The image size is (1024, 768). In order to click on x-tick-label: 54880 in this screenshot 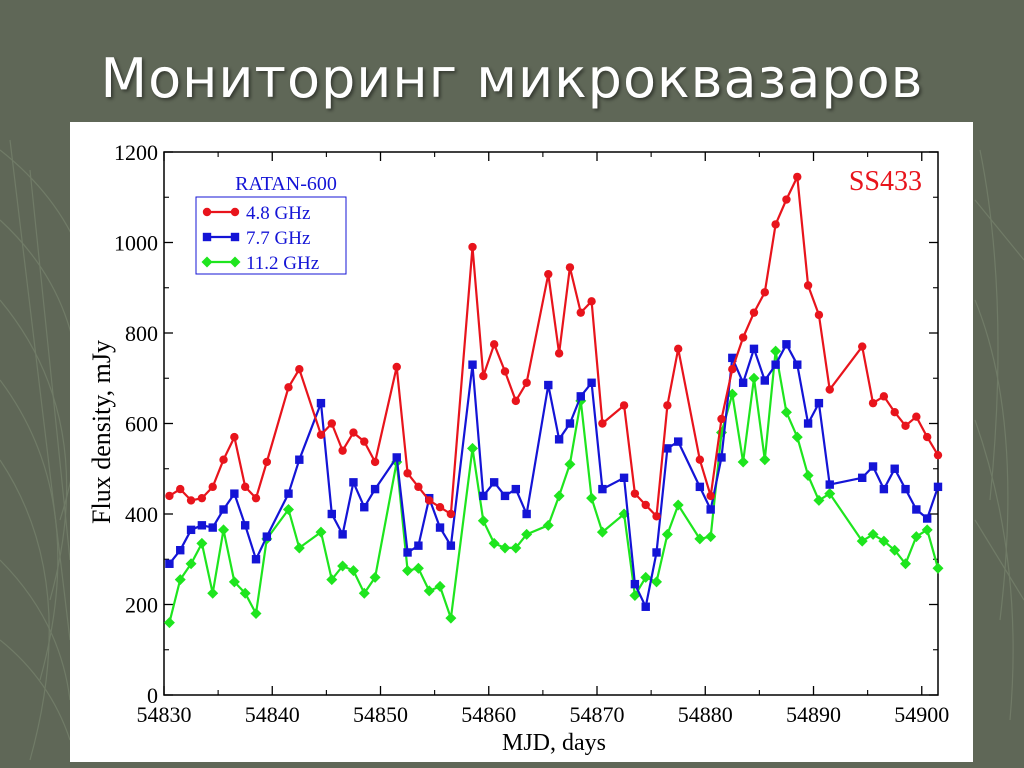, I will do `click(705, 714)`.